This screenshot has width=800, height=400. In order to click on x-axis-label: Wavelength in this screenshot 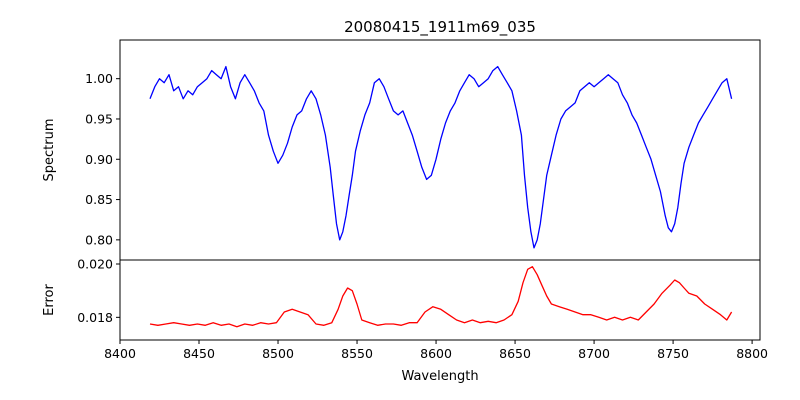, I will do `click(439, 376)`.